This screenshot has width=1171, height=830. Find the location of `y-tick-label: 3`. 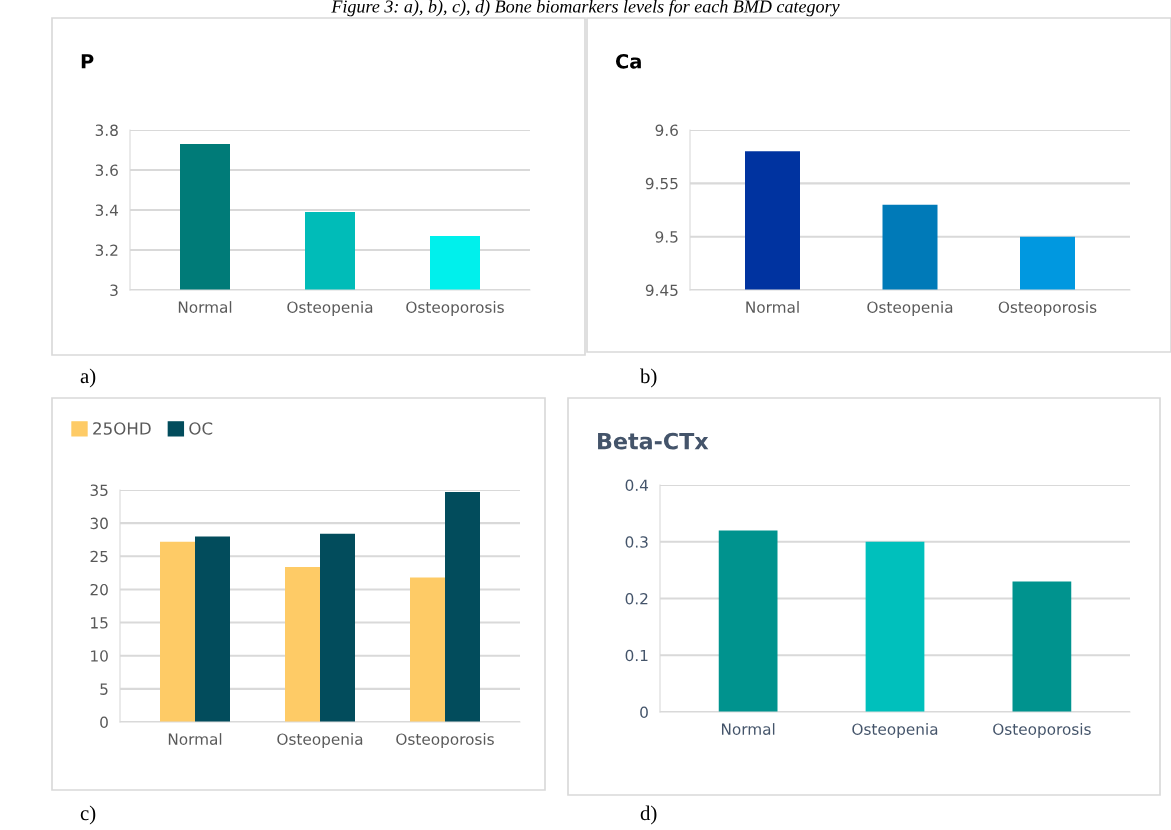

y-tick-label: 3 is located at coordinates (114, 290).